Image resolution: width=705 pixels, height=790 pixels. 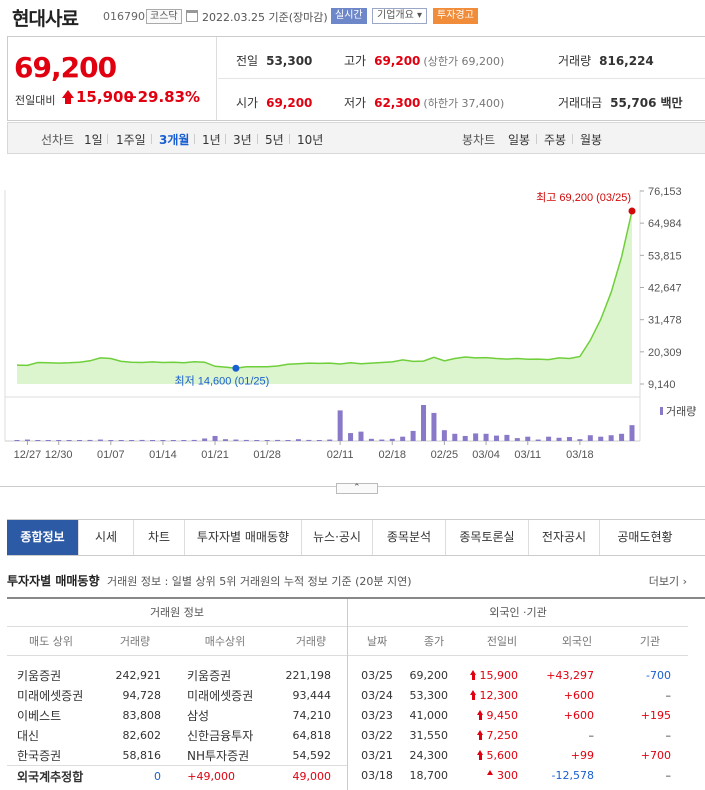 What do you see at coordinates (377, 642) in the screenshot?
I see `col-date: 날짜` at bounding box center [377, 642].